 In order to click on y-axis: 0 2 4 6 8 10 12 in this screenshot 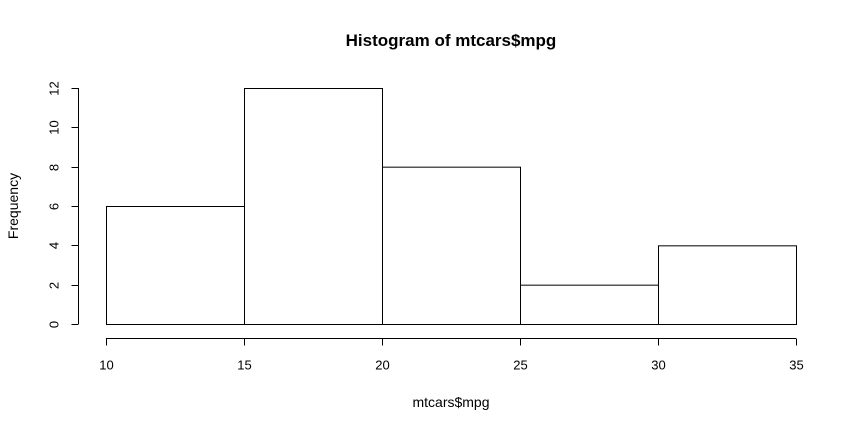, I will do `click(63, 204)`.